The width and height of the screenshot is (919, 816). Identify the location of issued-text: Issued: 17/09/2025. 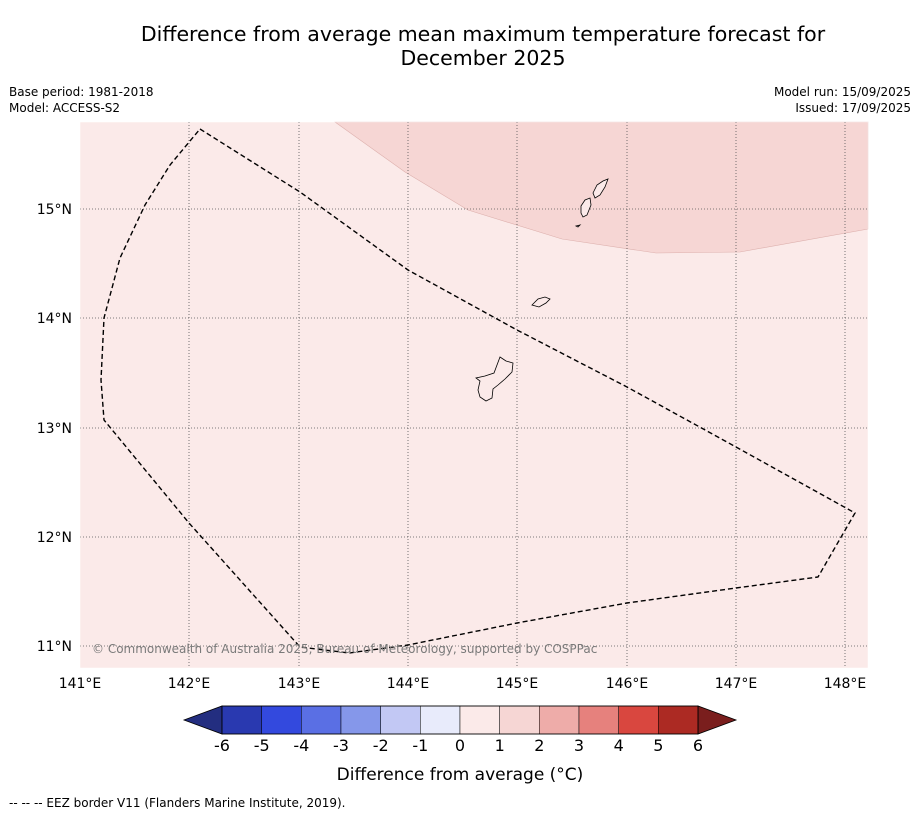
(853, 108).